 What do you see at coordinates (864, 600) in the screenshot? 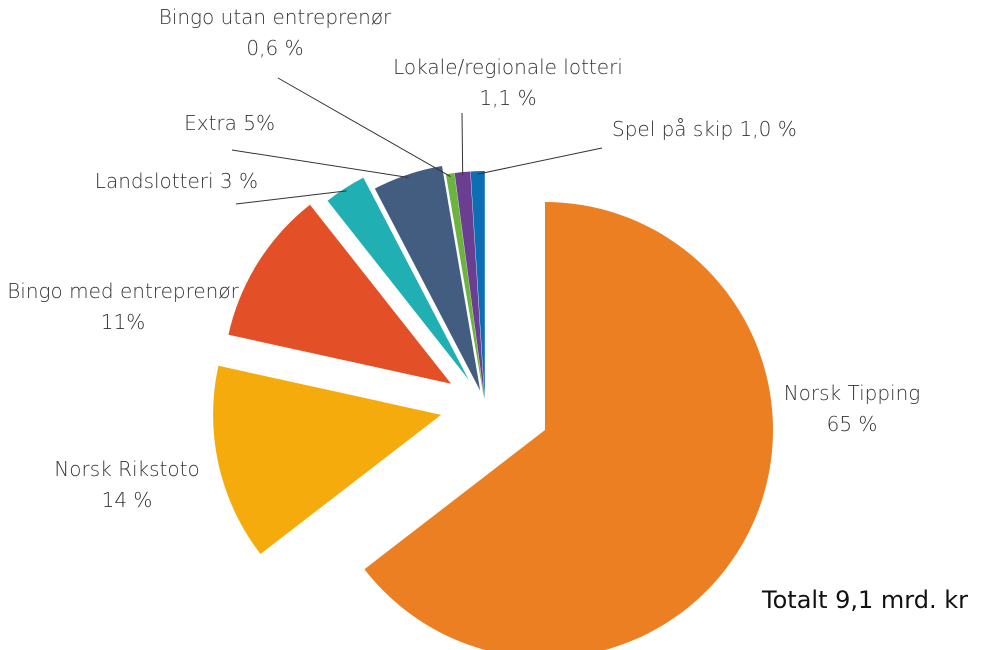
I see `total-note: Totalt 9,1 mrd. kr` at bounding box center [864, 600].